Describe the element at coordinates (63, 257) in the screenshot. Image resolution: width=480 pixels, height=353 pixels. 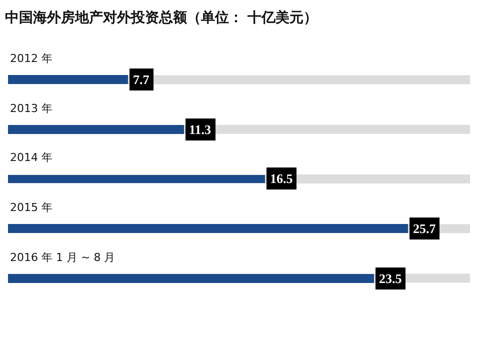
I see `y-tick-label: 2016 年 1 月 ~ 8 月` at that location.